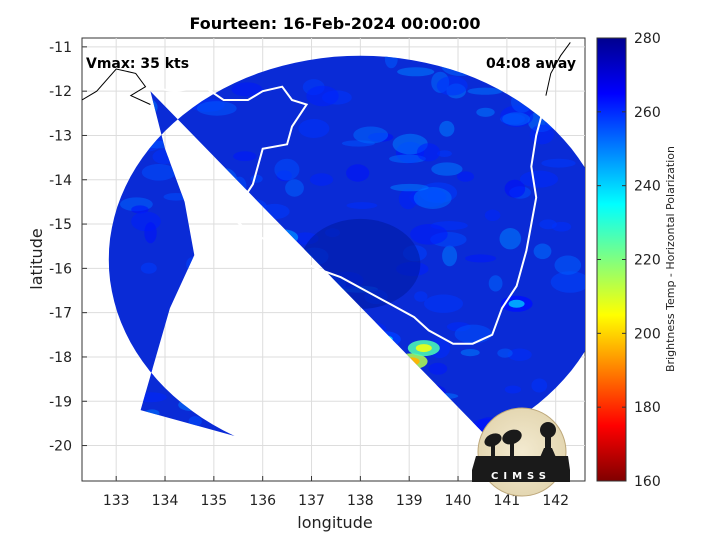 The height and width of the screenshot is (540, 720). I want to click on y-tick-label: -18, so click(60, 358).